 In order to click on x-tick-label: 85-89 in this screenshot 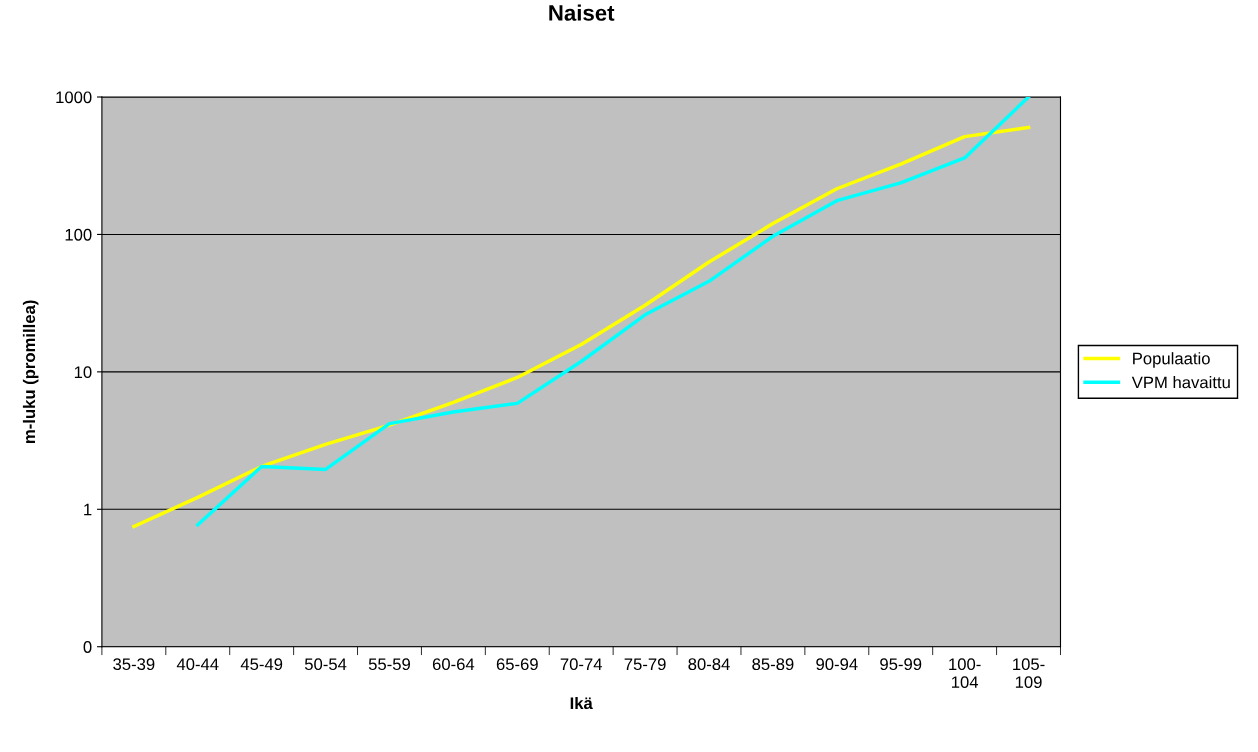, I will do `click(773, 664)`.